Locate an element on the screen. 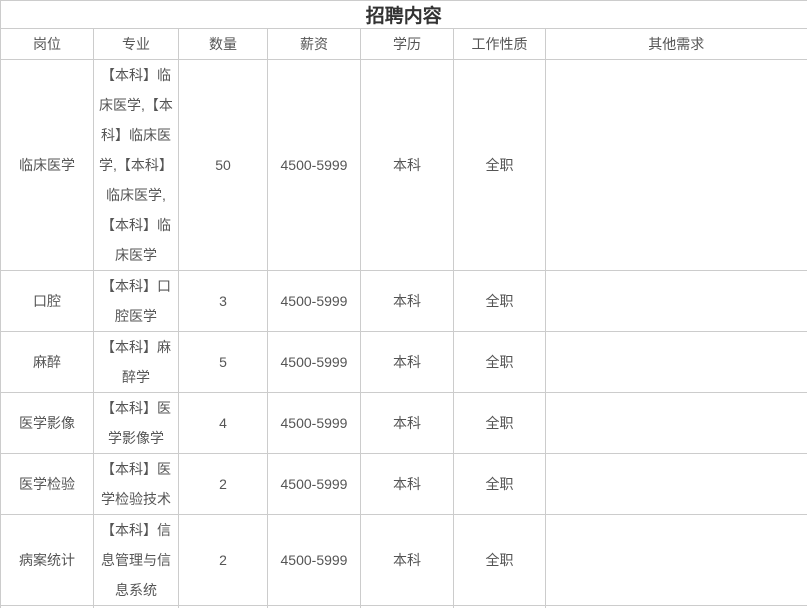  column-header-1: 专业 is located at coordinates (136, 44).